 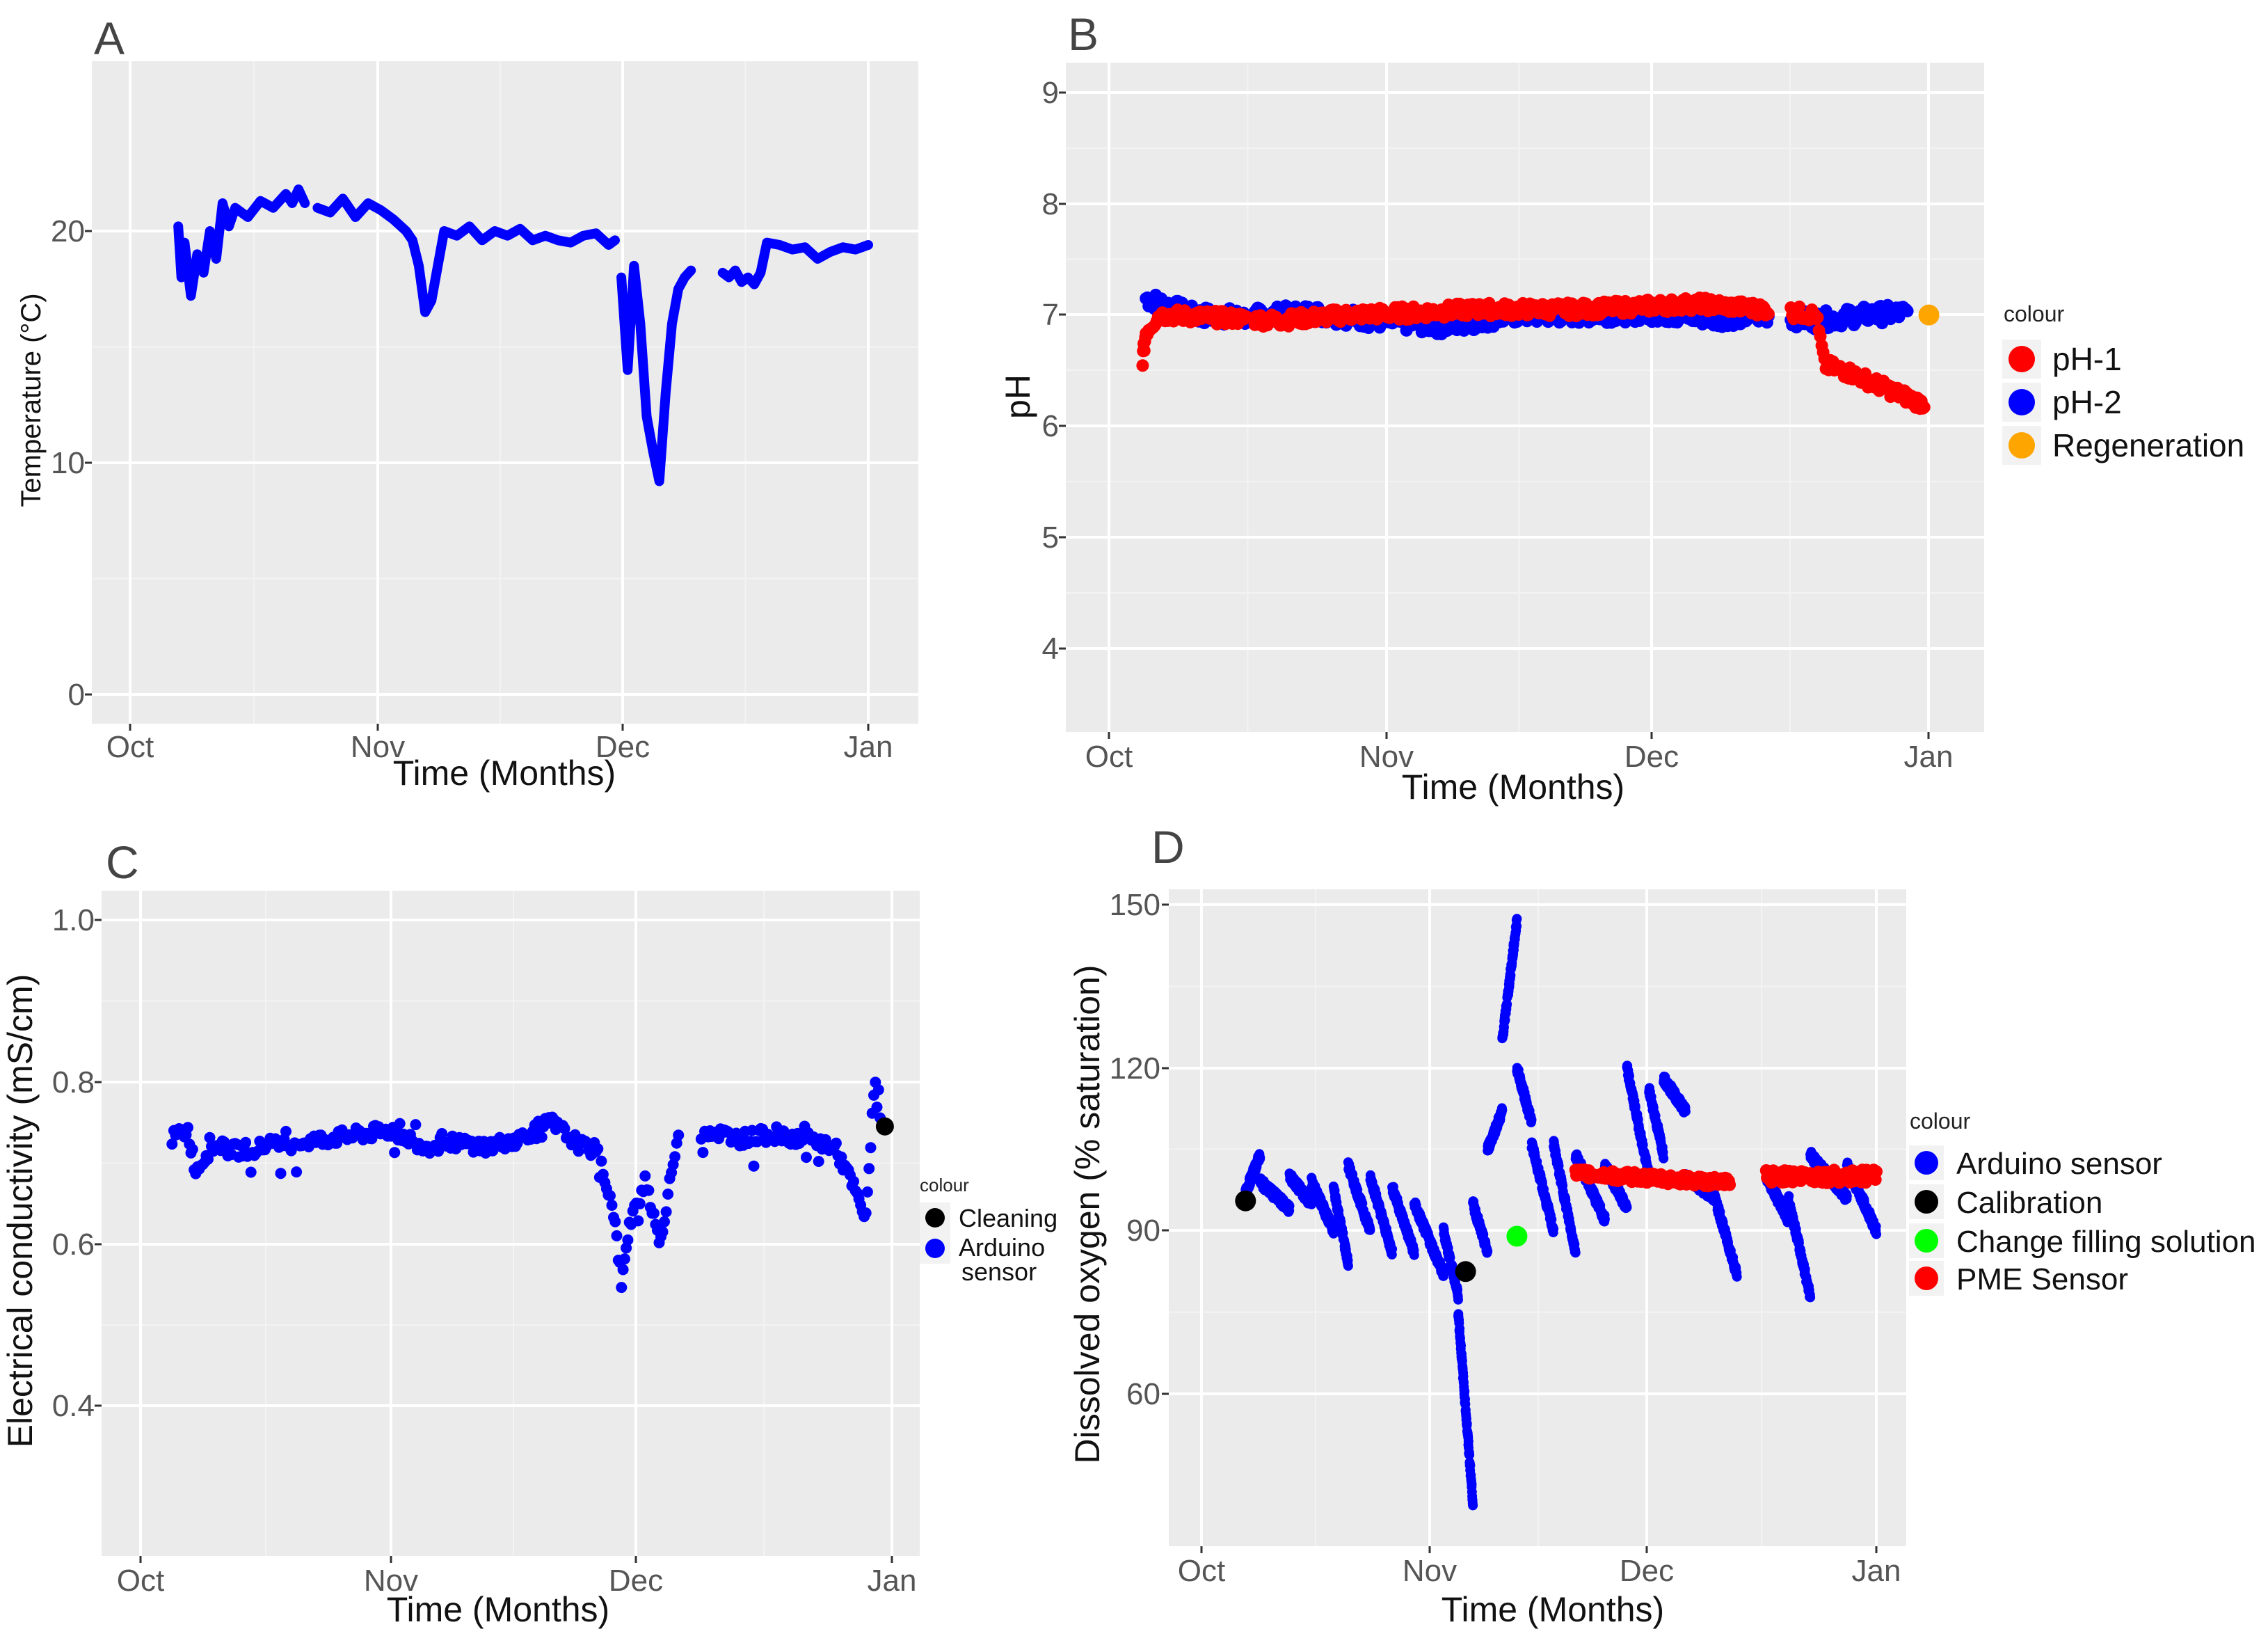 I want to click on panel-b-y-title: pH, so click(x=1017, y=396).